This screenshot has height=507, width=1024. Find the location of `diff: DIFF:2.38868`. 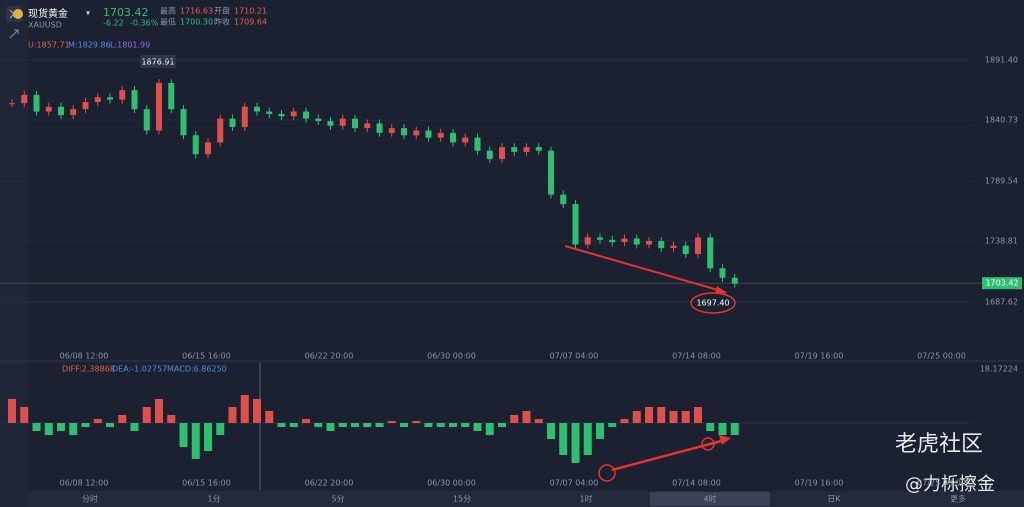

diff: DIFF:2.38868 is located at coordinates (88, 369).